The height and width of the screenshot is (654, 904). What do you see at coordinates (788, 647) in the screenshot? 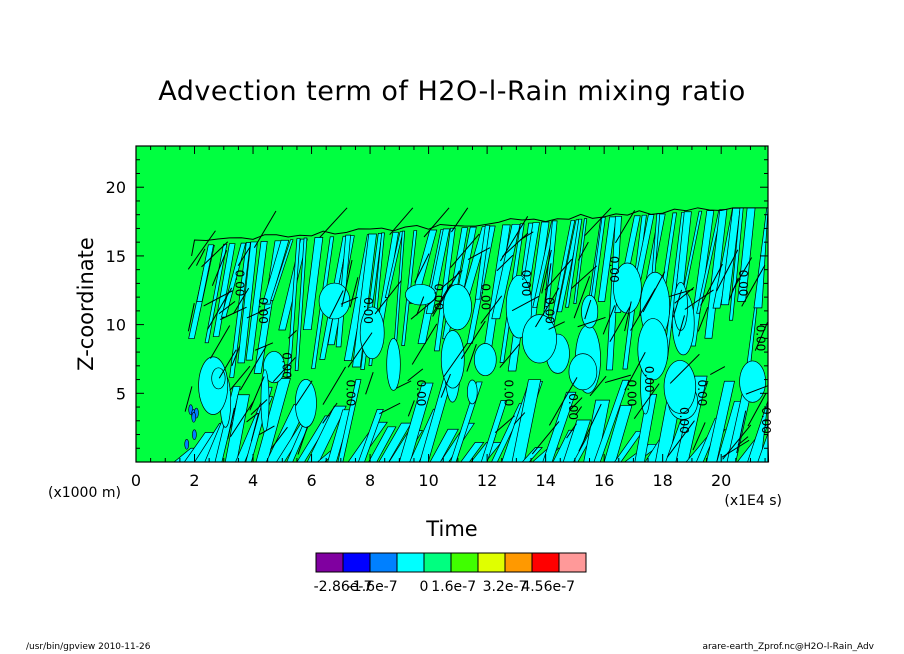
I see `footer-source-file: arare-earth_Zprof.nc@H2O-l-Rain_Adv` at bounding box center [788, 647].